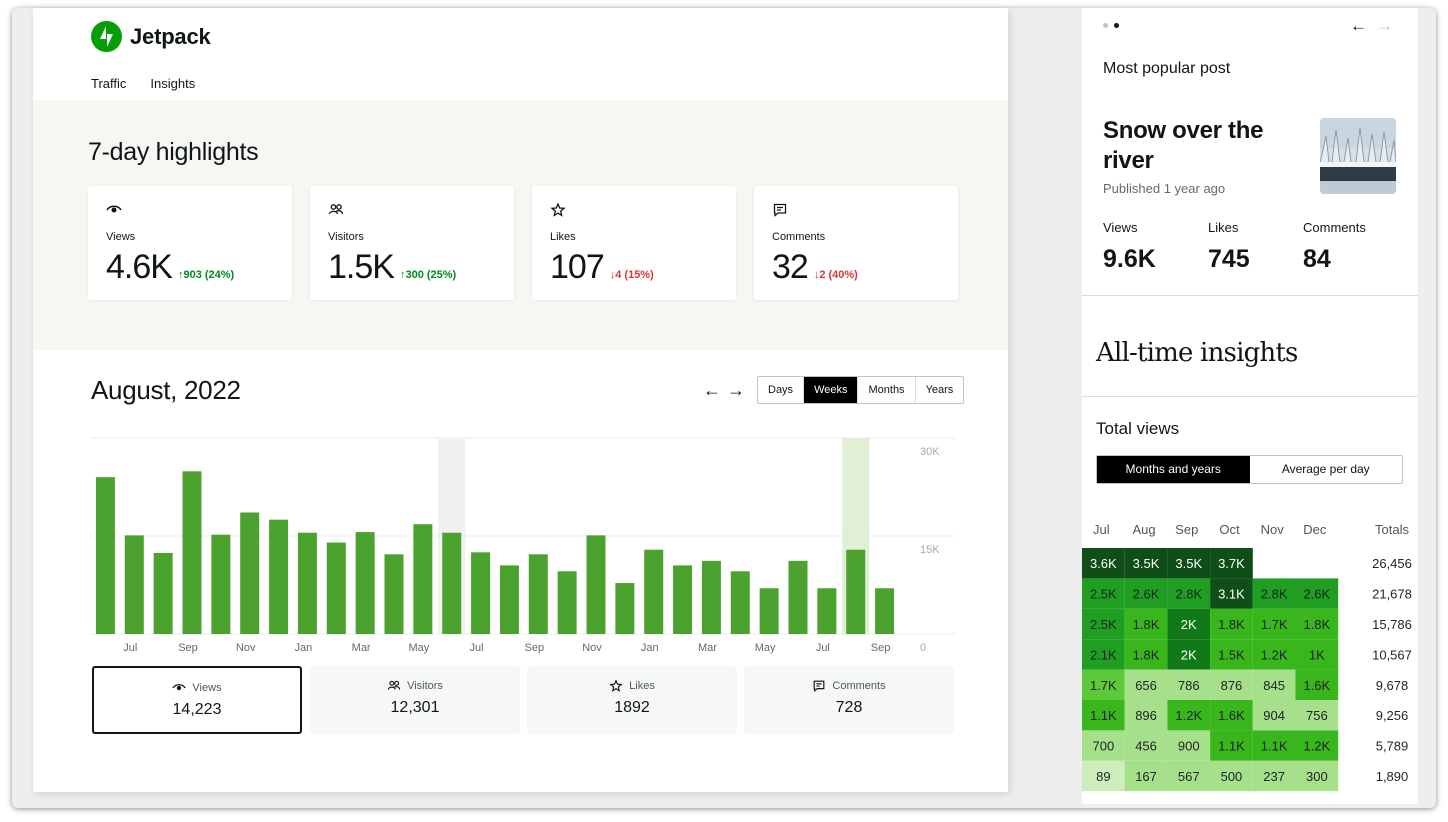 The image size is (1448, 822). What do you see at coordinates (1173, 469) in the screenshot?
I see `months-and-years-button: Months and years` at bounding box center [1173, 469].